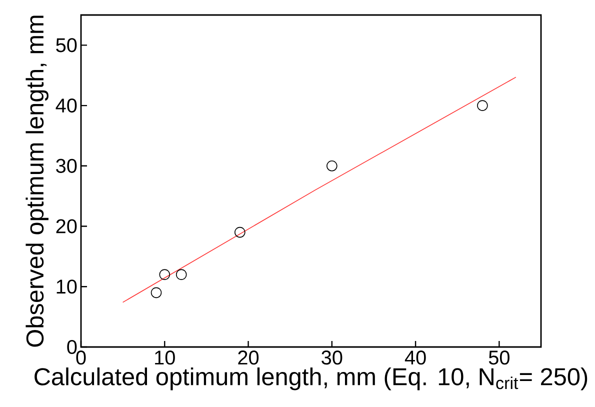 The height and width of the screenshot is (407, 595). I want to click on x-axis-title: Calculated optimum length, mm (Eq. 10, N$_{crit}$= 250), so click(311, 378).